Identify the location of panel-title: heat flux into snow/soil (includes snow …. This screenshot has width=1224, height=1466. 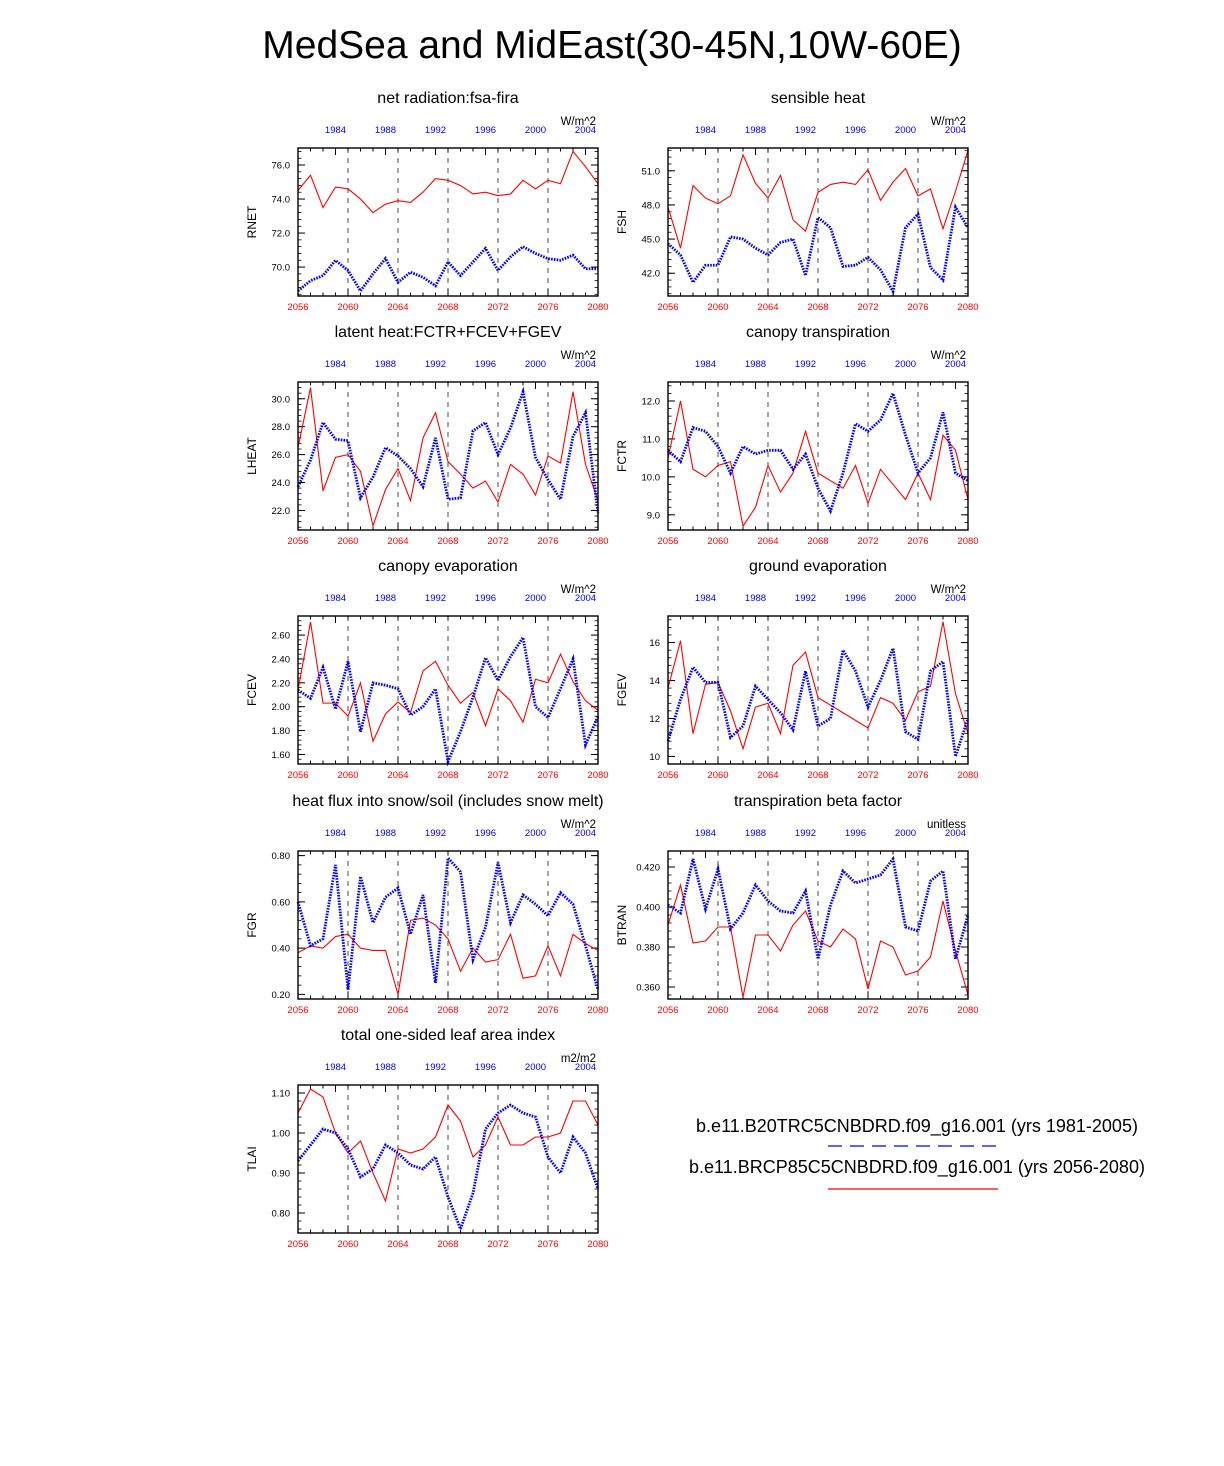
(447, 801).